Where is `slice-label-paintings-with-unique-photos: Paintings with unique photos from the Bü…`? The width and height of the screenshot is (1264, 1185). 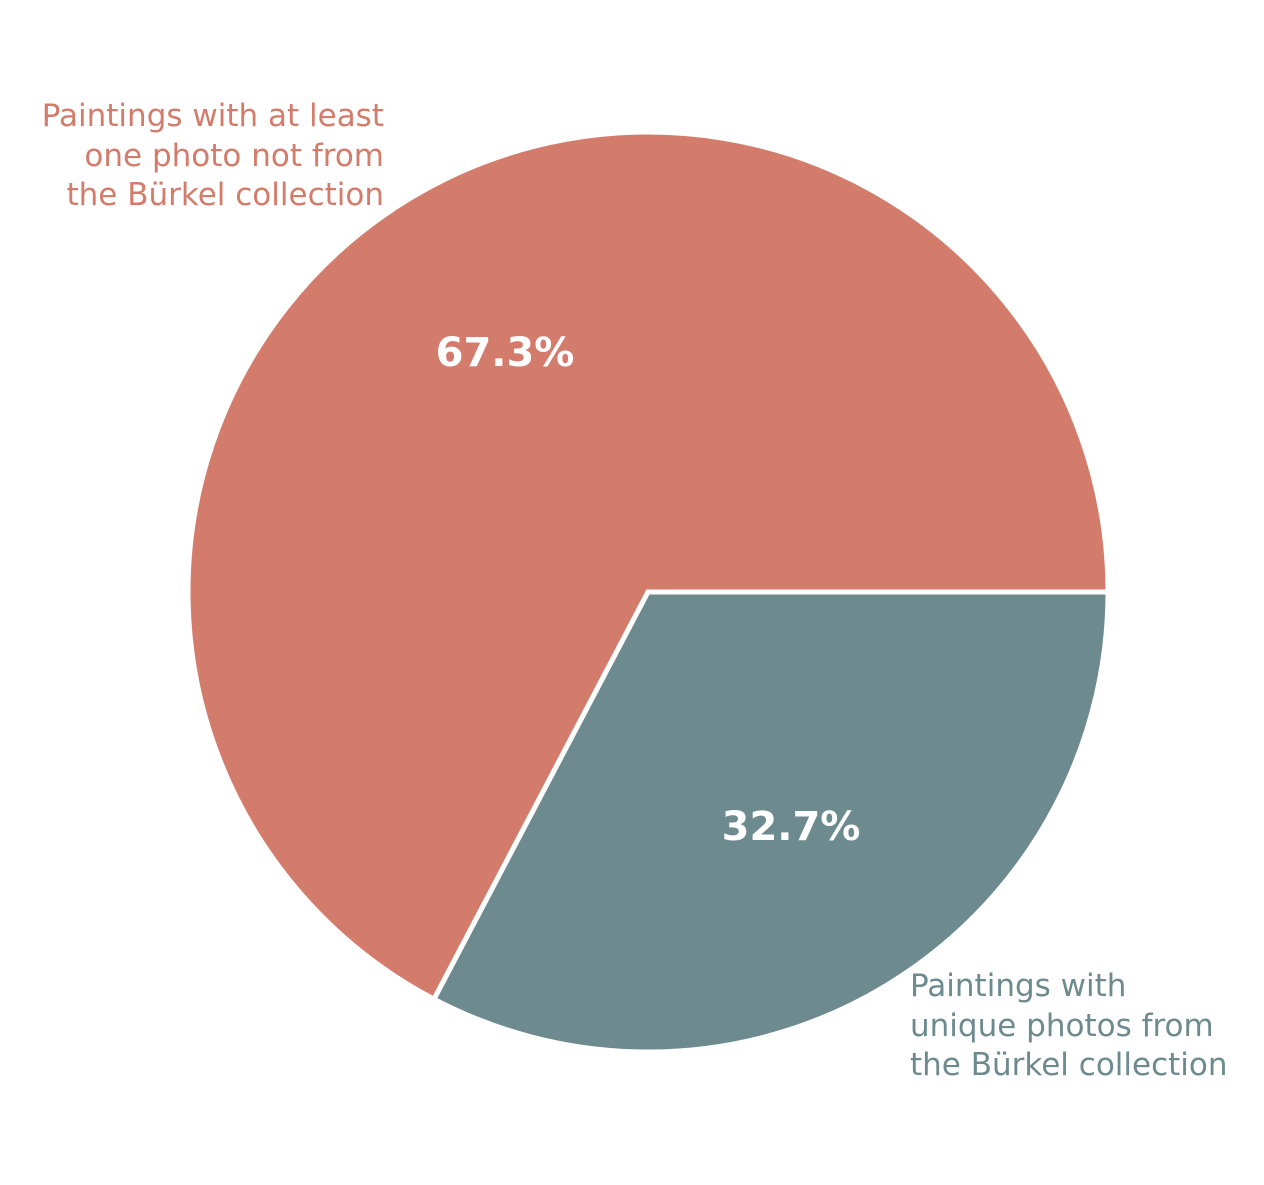 slice-label-paintings-with-unique-photos: Paintings with unique photos from the Bü… is located at coordinates (1069, 1025).